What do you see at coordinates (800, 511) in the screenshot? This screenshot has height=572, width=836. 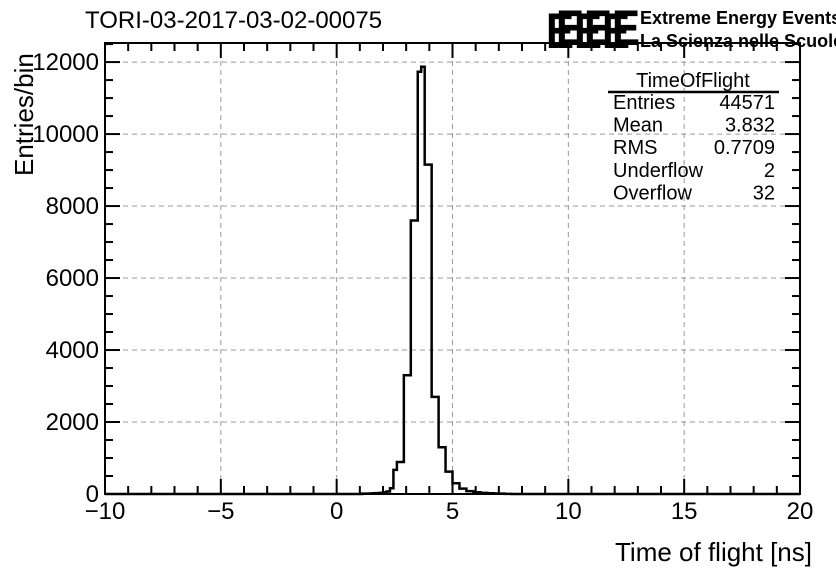 I see `x-tick-label: 20` at bounding box center [800, 511].